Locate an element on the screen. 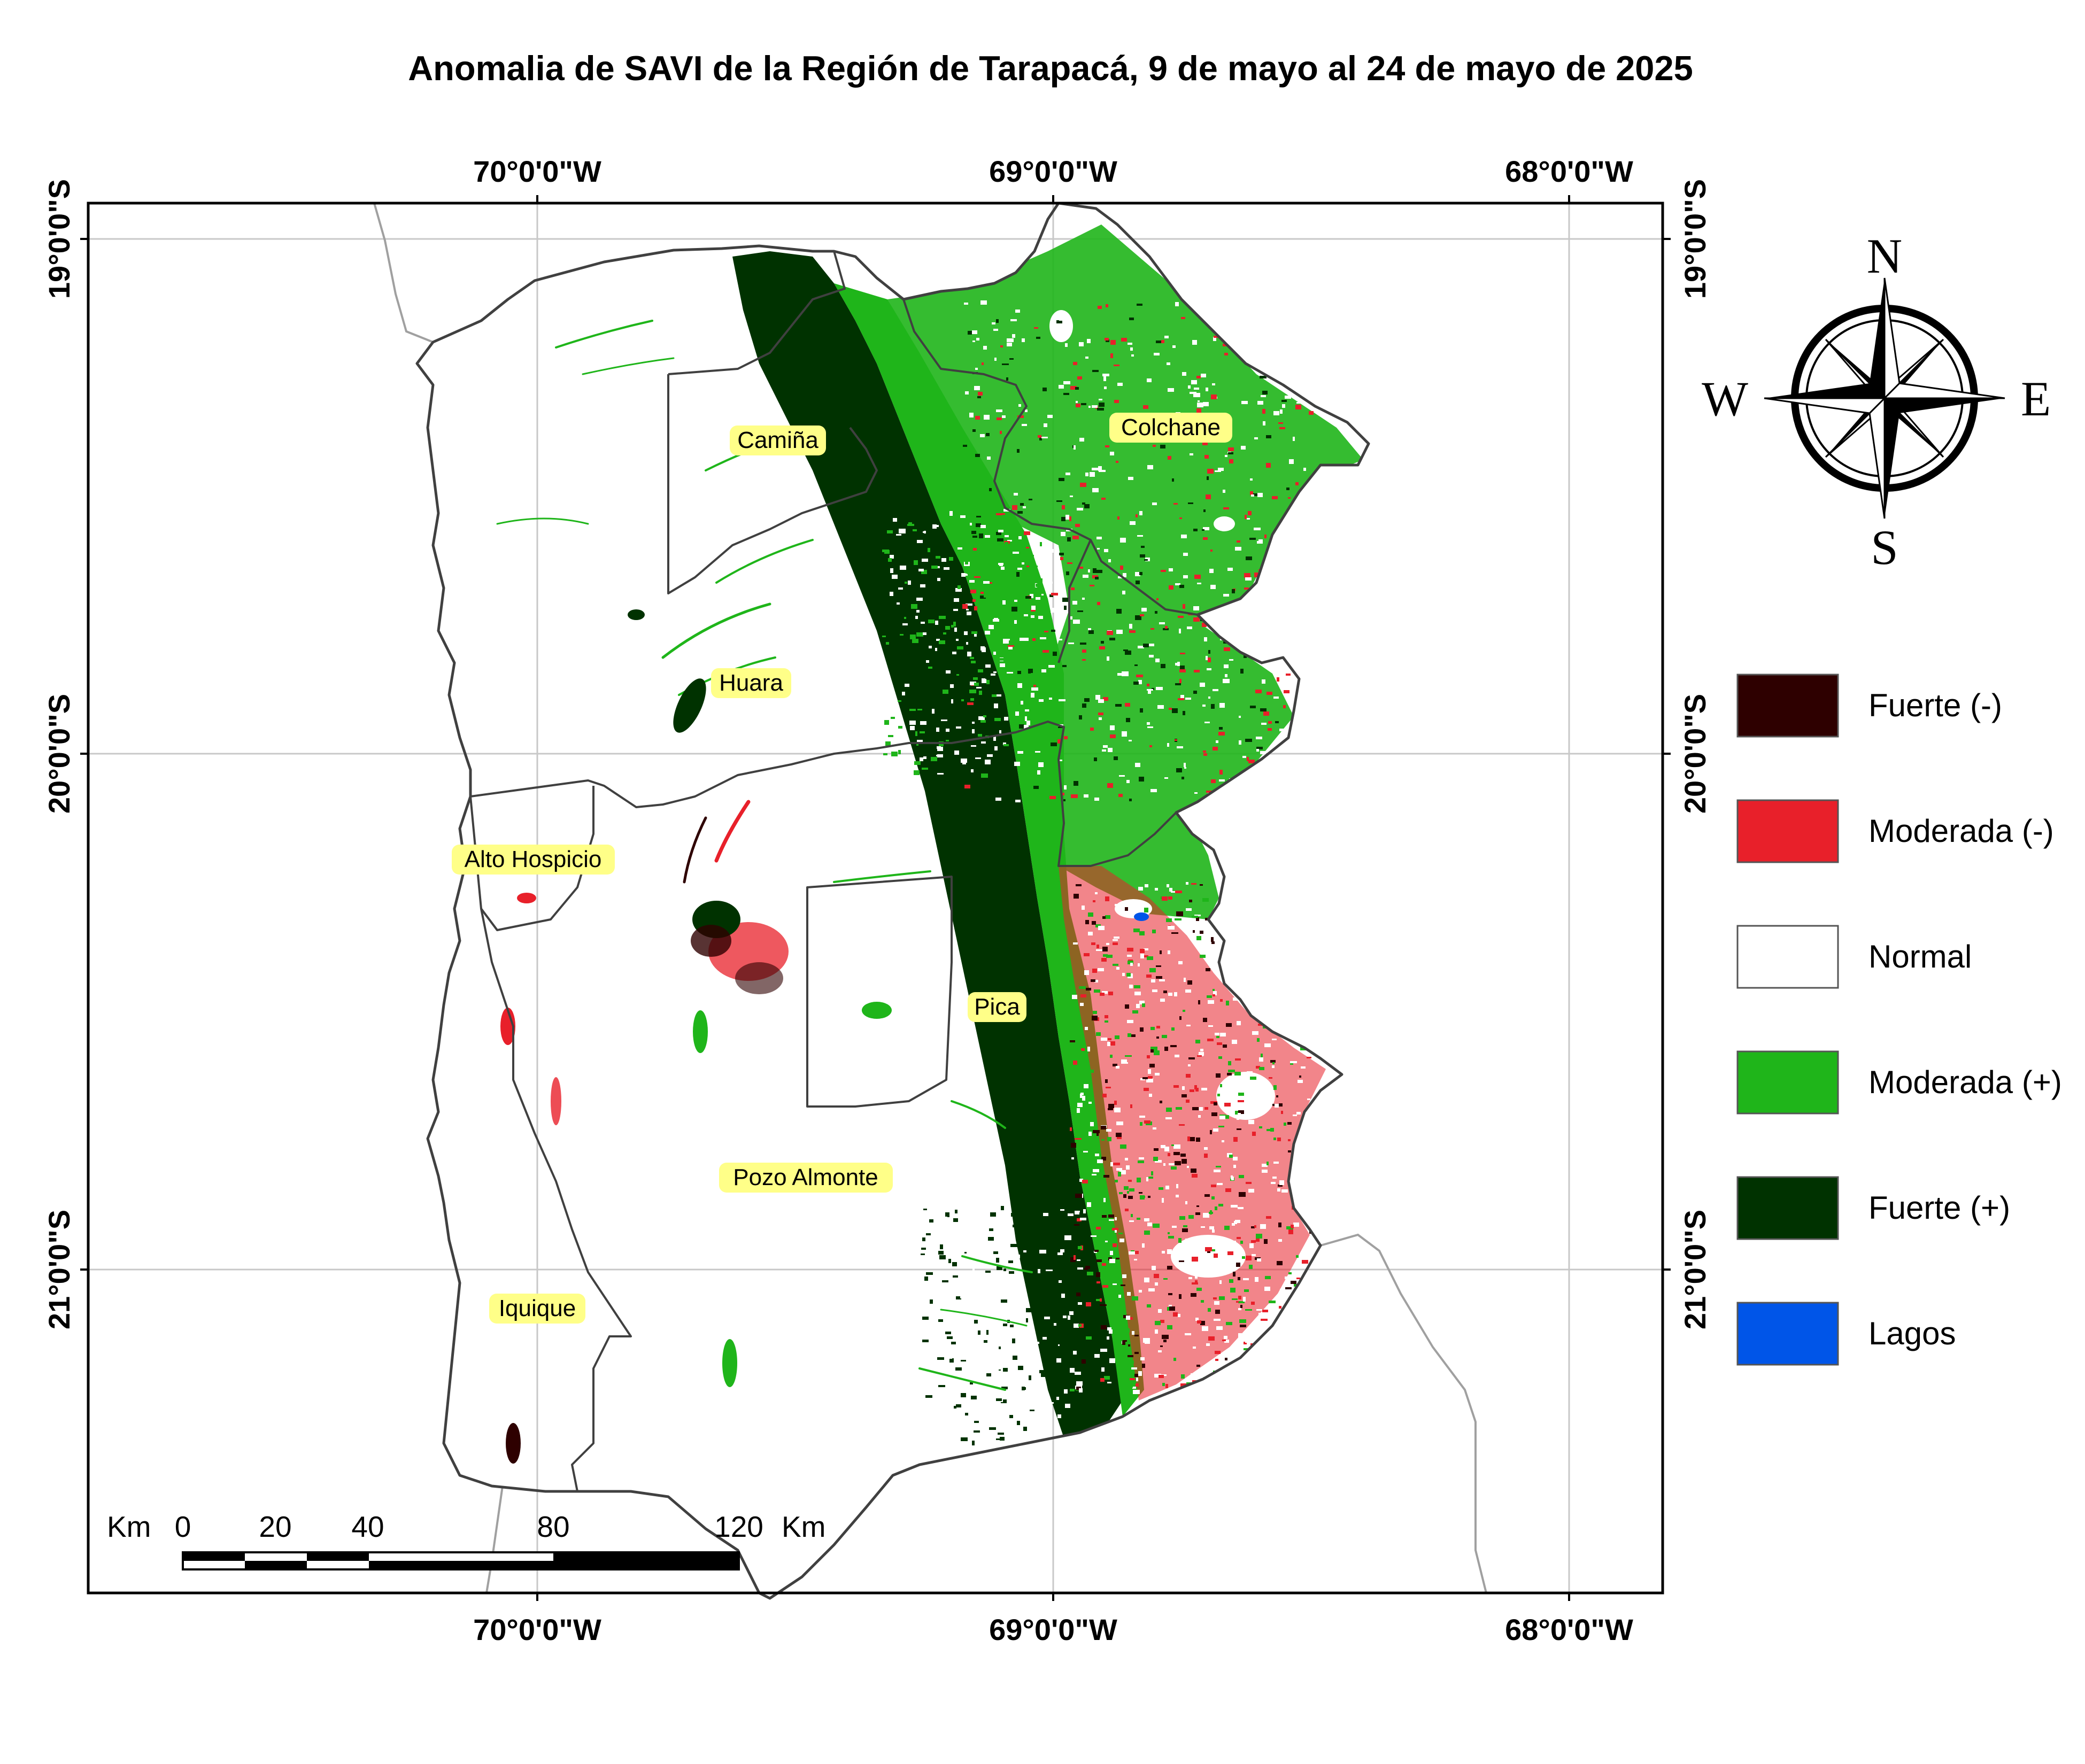 The image size is (2085, 1764). place-label-pozo-almonte: Pozo Almonte is located at coordinates (806, 1178).